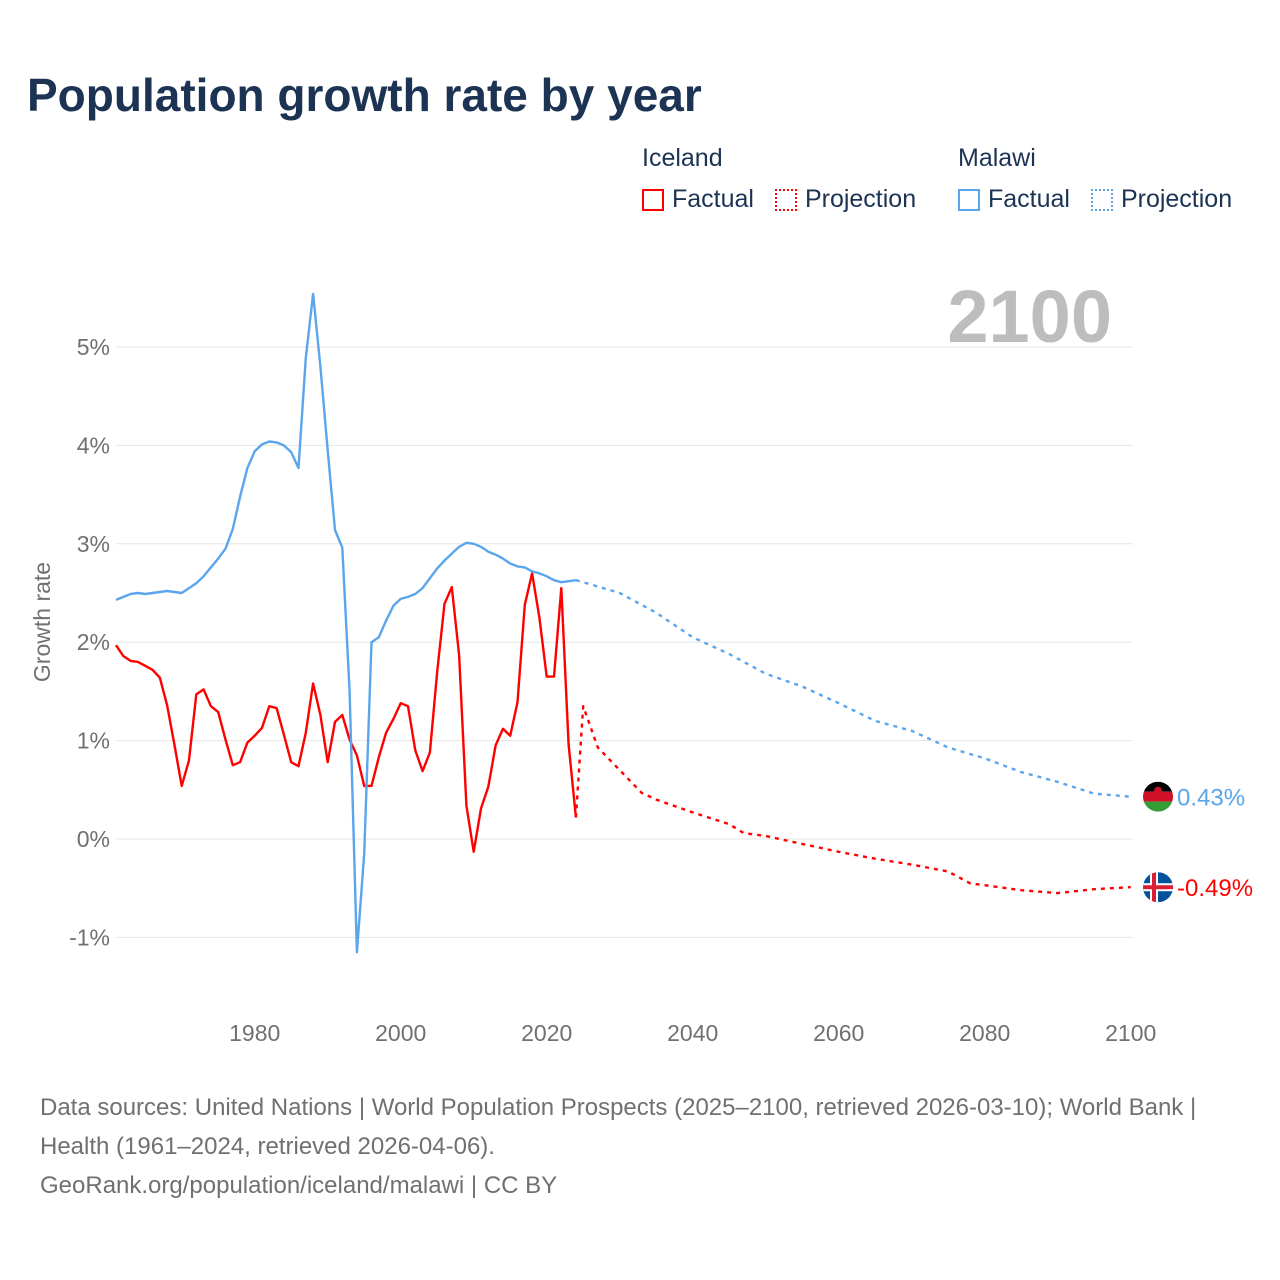 This screenshot has width=1280, height=1280. I want to click on legend-iceland: Iceland Factual Projection, so click(786, 181).